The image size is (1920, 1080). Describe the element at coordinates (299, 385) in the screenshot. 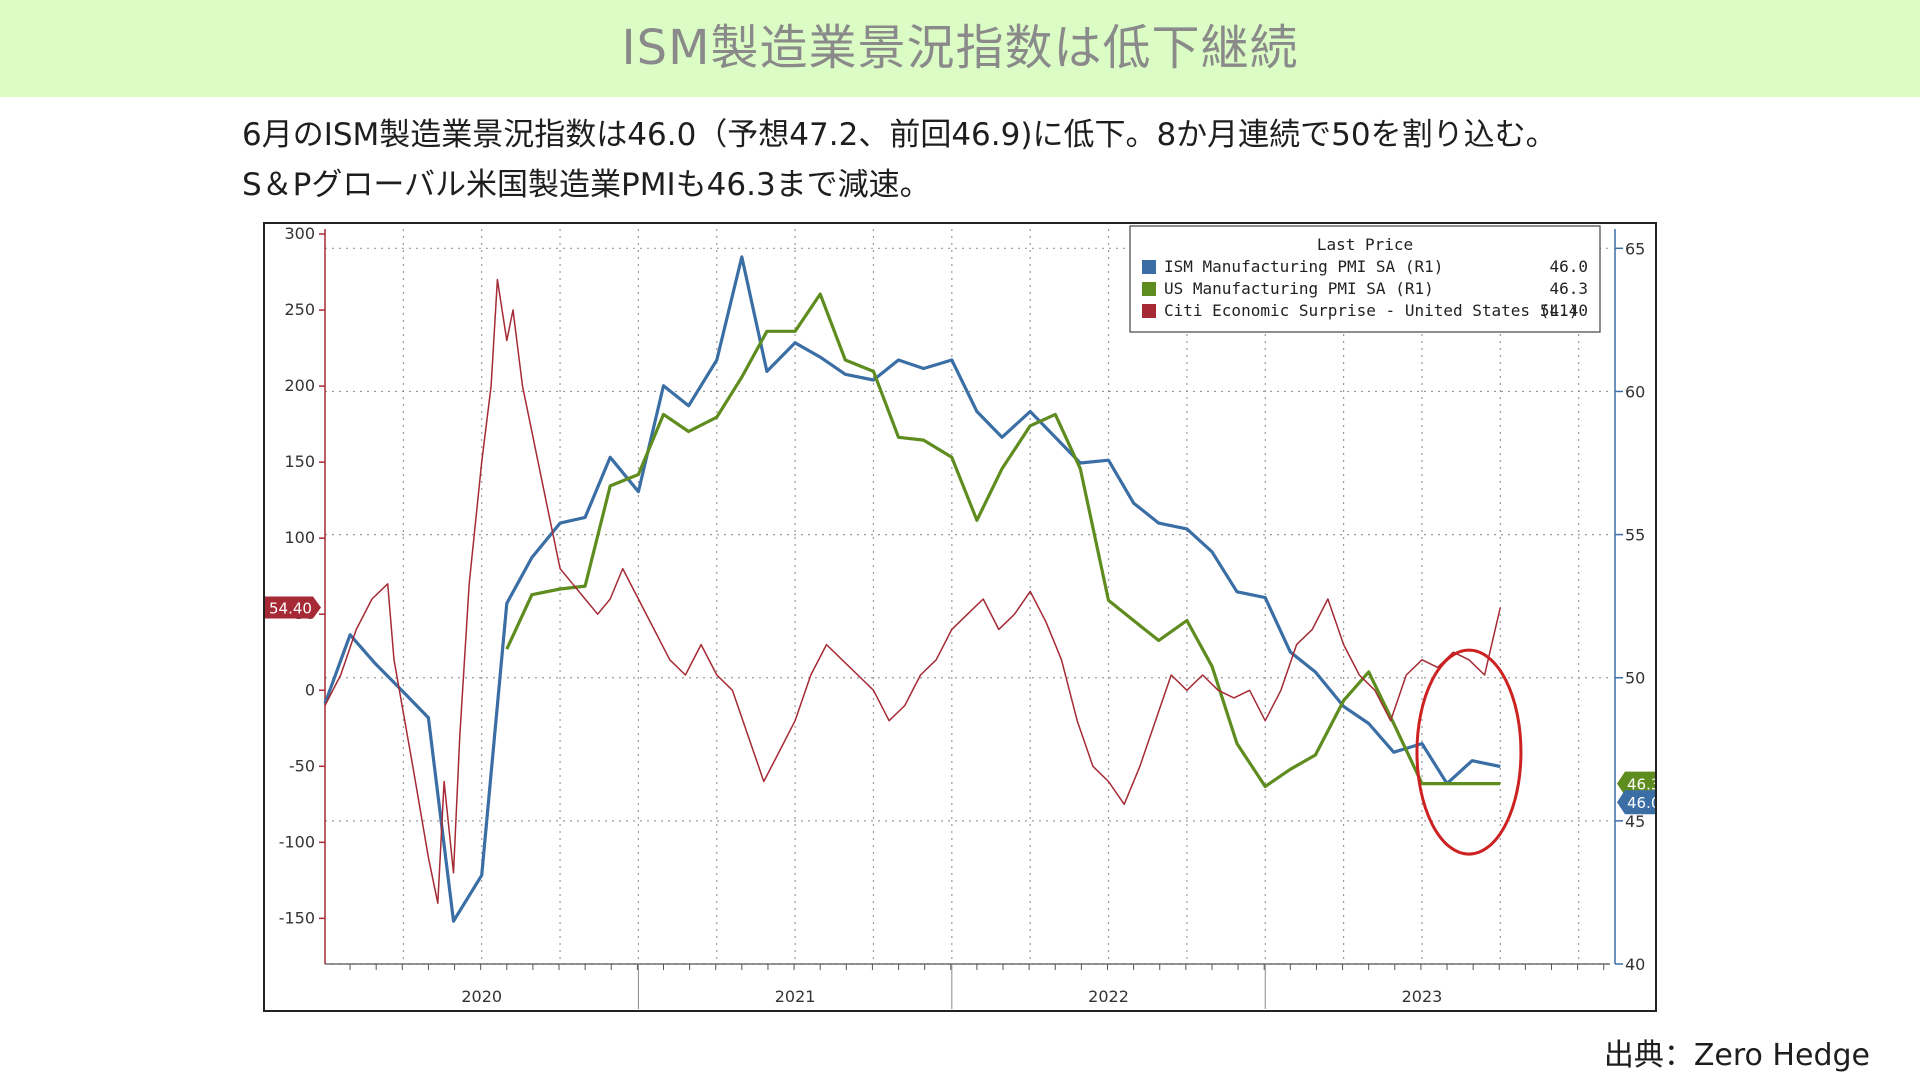

I see `left-axis-tick-label: 200` at that location.